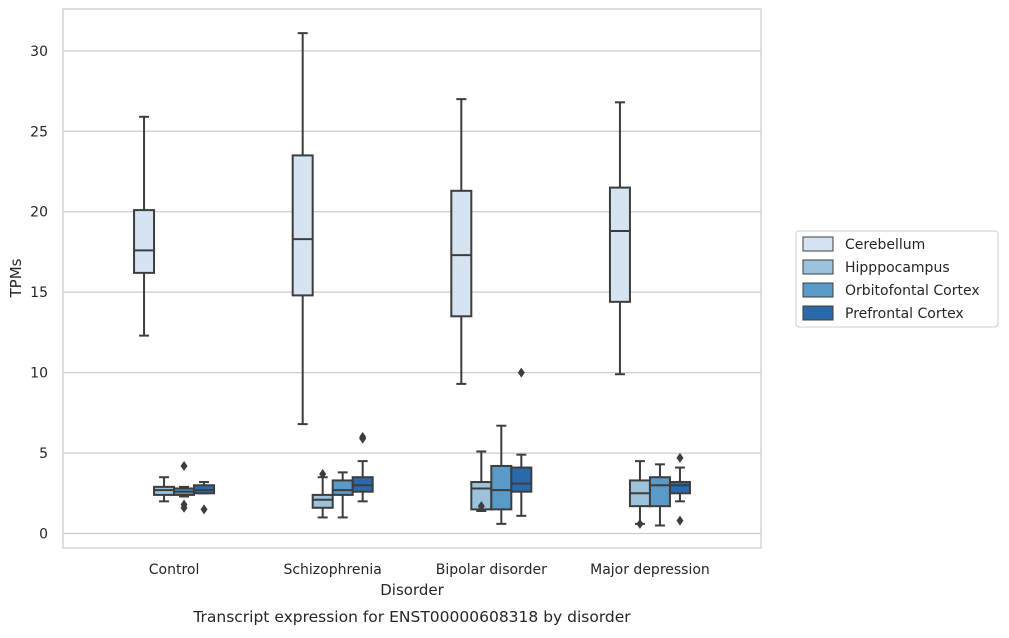 The height and width of the screenshot is (638, 1009). Describe the element at coordinates (332, 570) in the screenshot. I see `x-tick-label: Schizophrenia` at that location.